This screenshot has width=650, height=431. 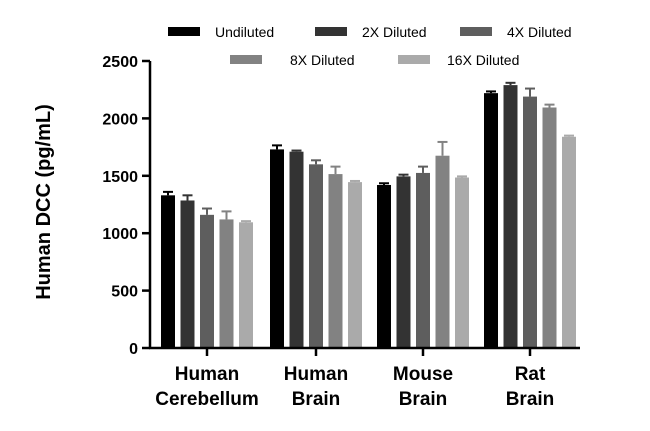 I want to click on y-tick-label: 0, so click(x=133, y=349).